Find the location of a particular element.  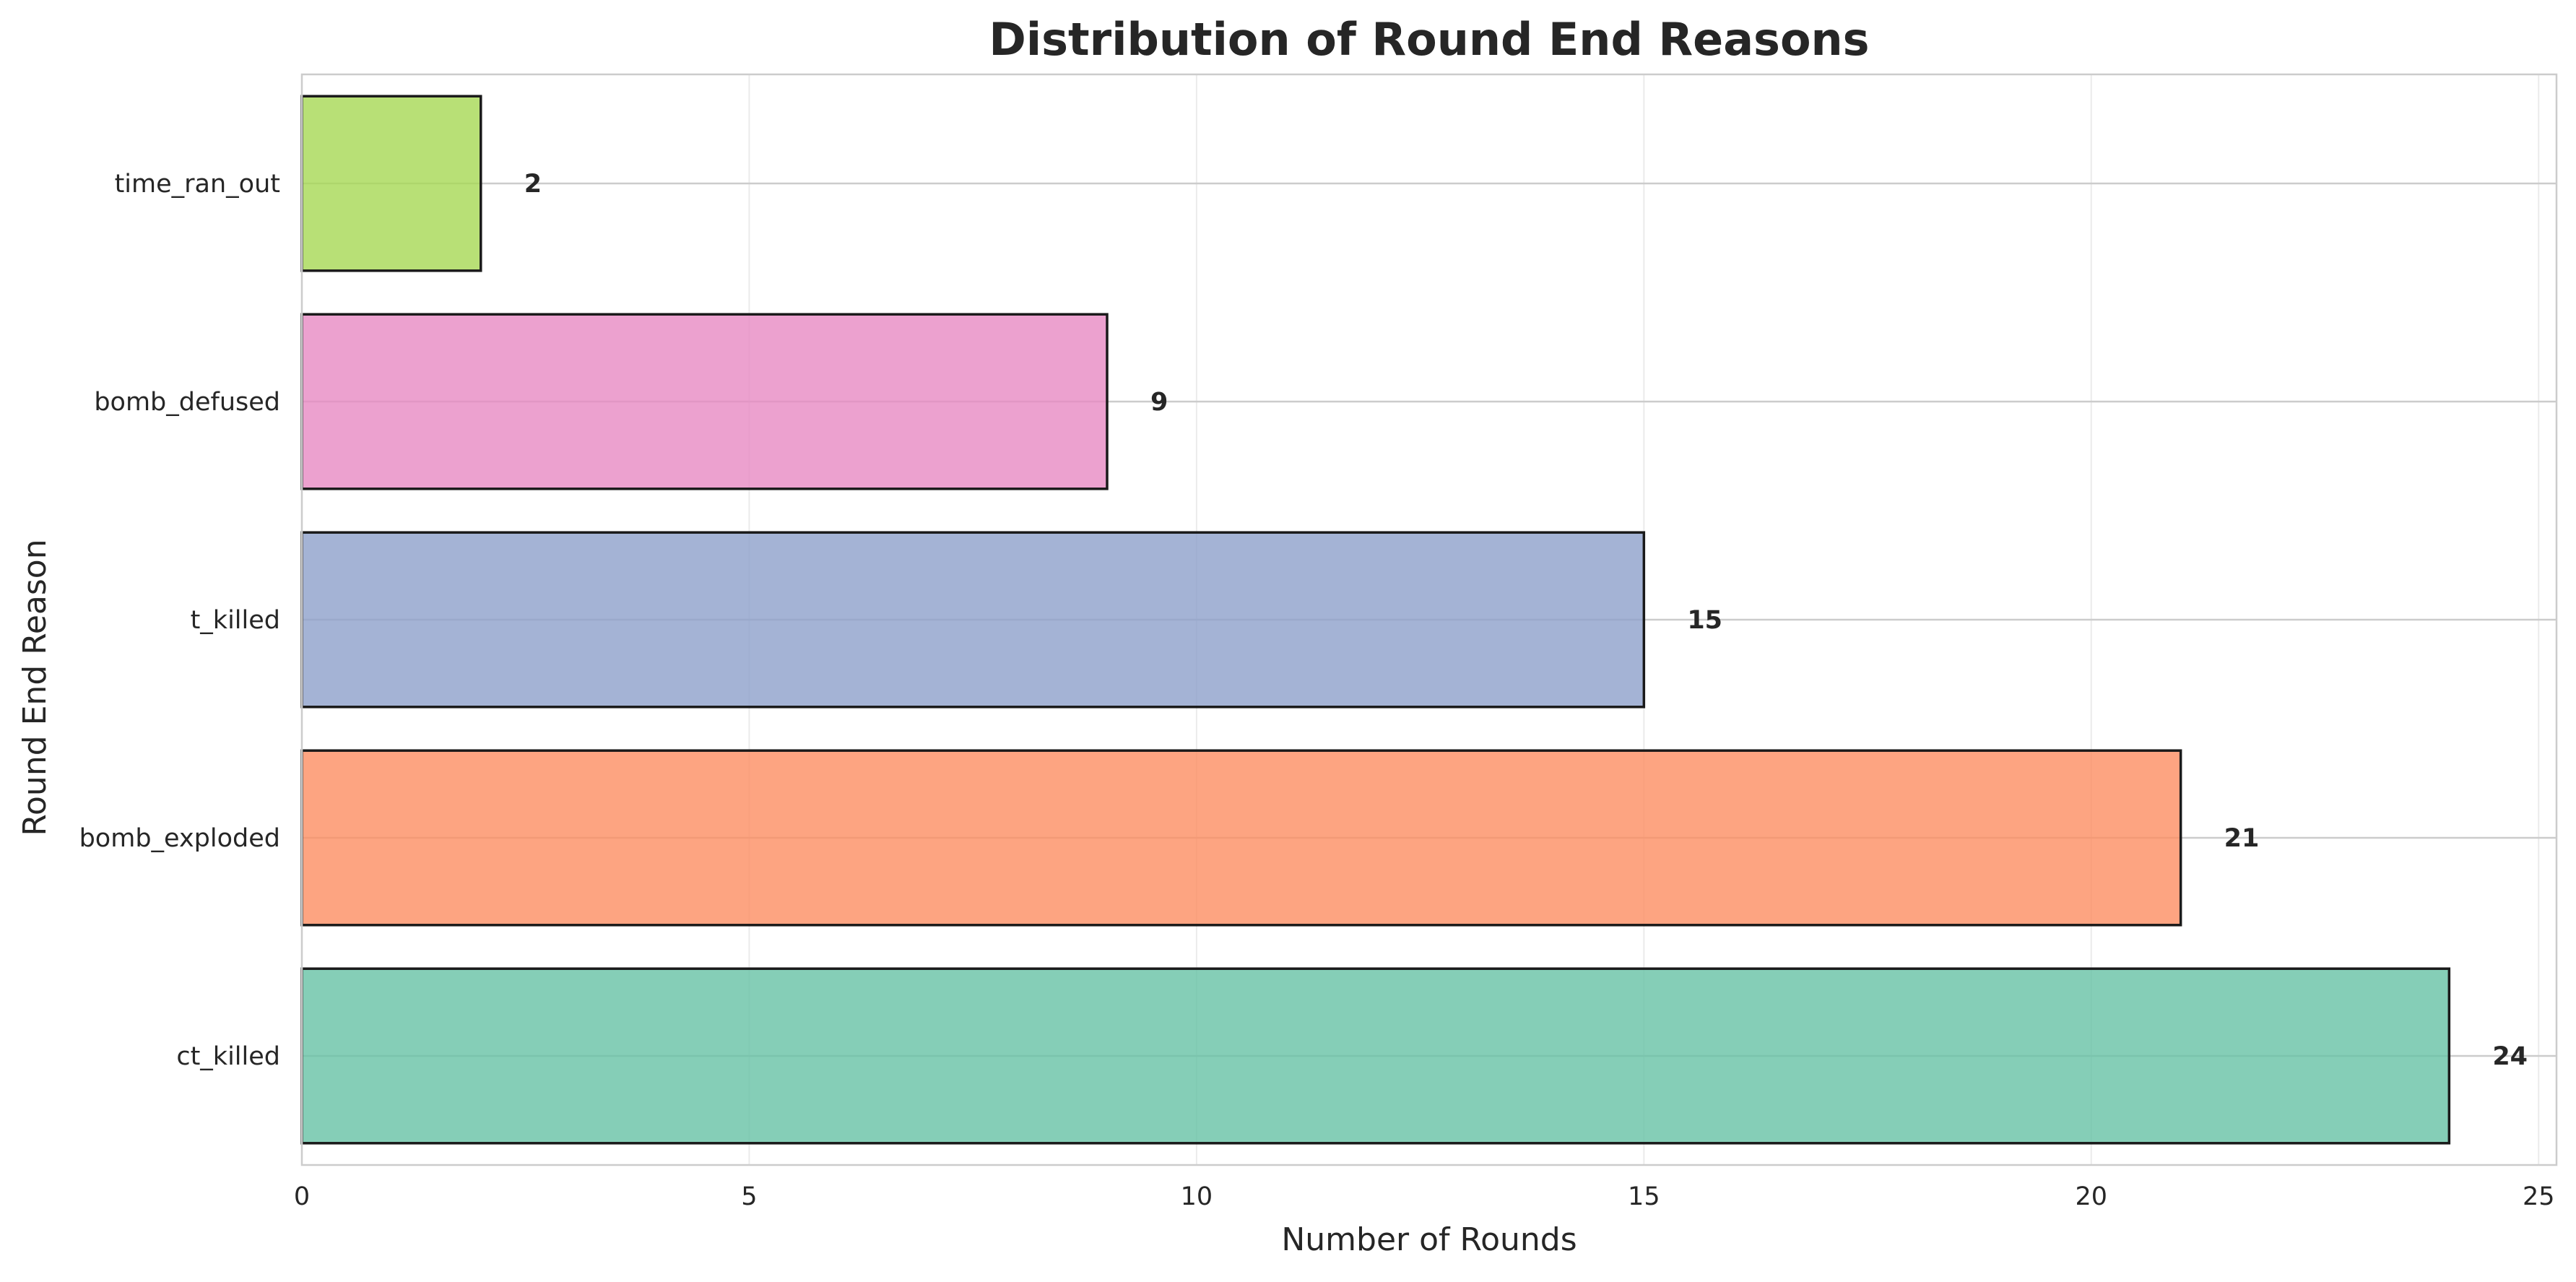

x-tick-label: 20 is located at coordinates (2092, 1196).